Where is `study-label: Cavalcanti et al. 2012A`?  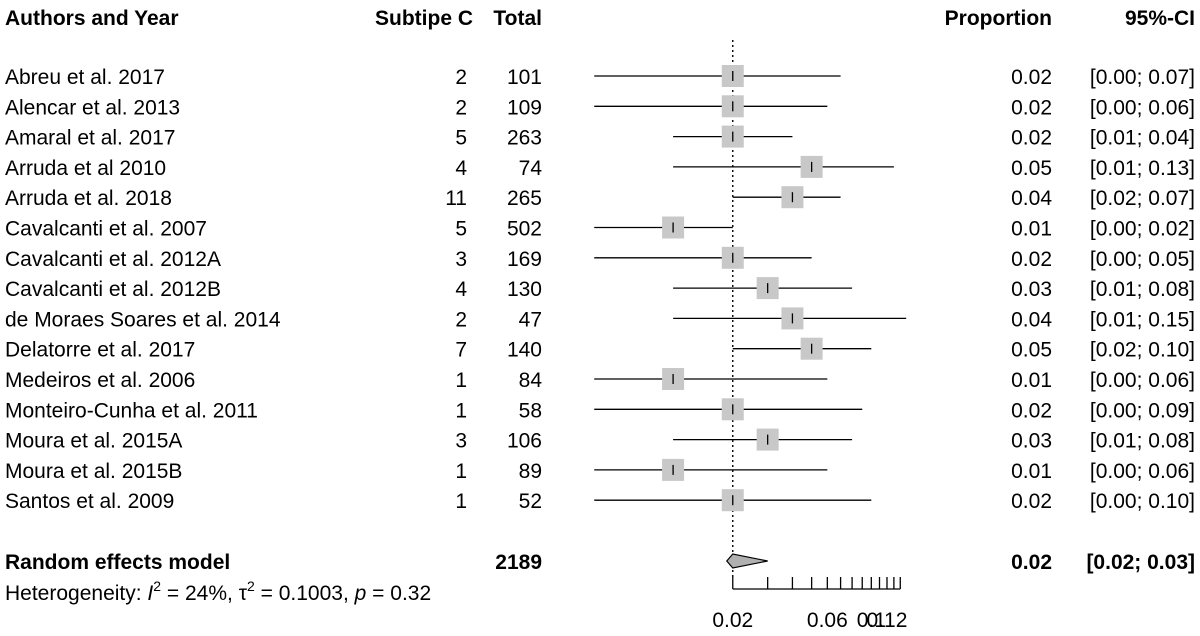
study-label: Cavalcanti et al. 2012A is located at coordinates (113, 259).